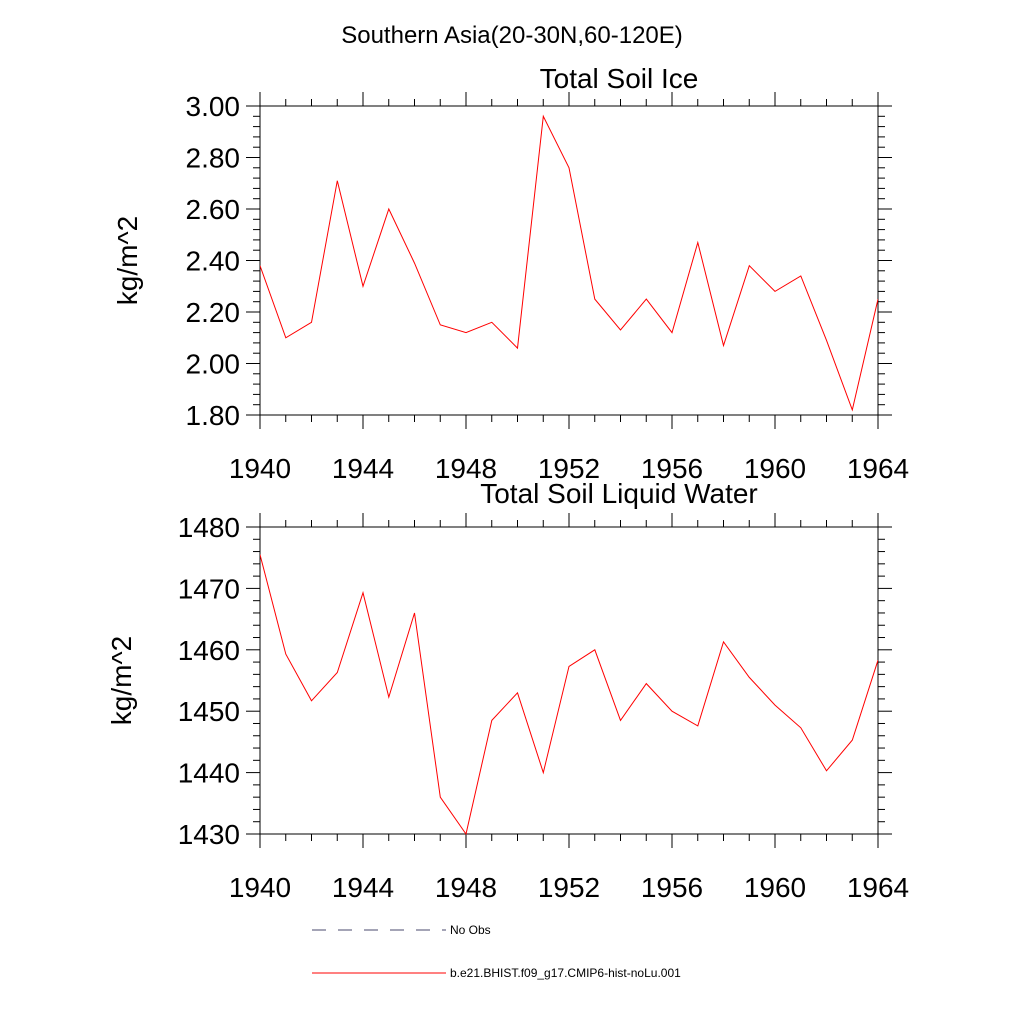  What do you see at coordinates (878, 887) in the screenshot?
I see `soil-liquid-water-xtick-label: 1964` at bounding box center [878, 887].